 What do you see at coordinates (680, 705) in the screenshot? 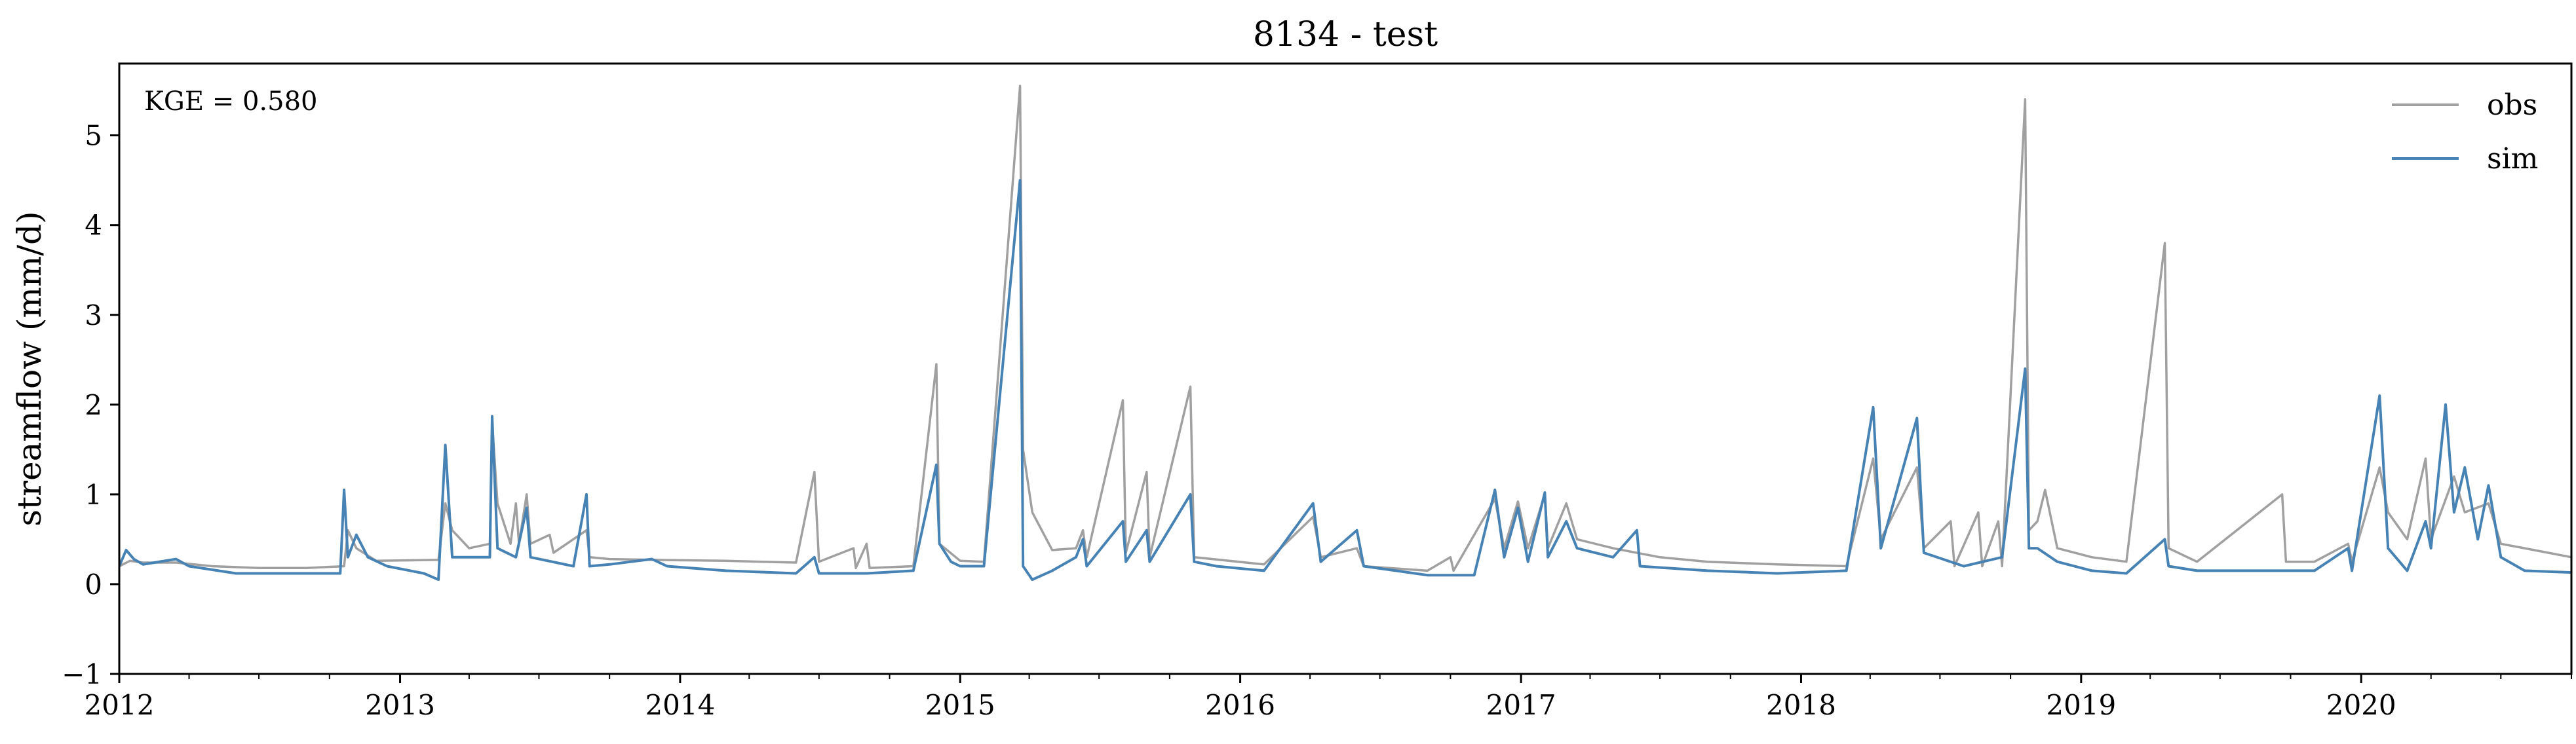
I see `x-tick-label: 2014` at bounding box center [680, 705].